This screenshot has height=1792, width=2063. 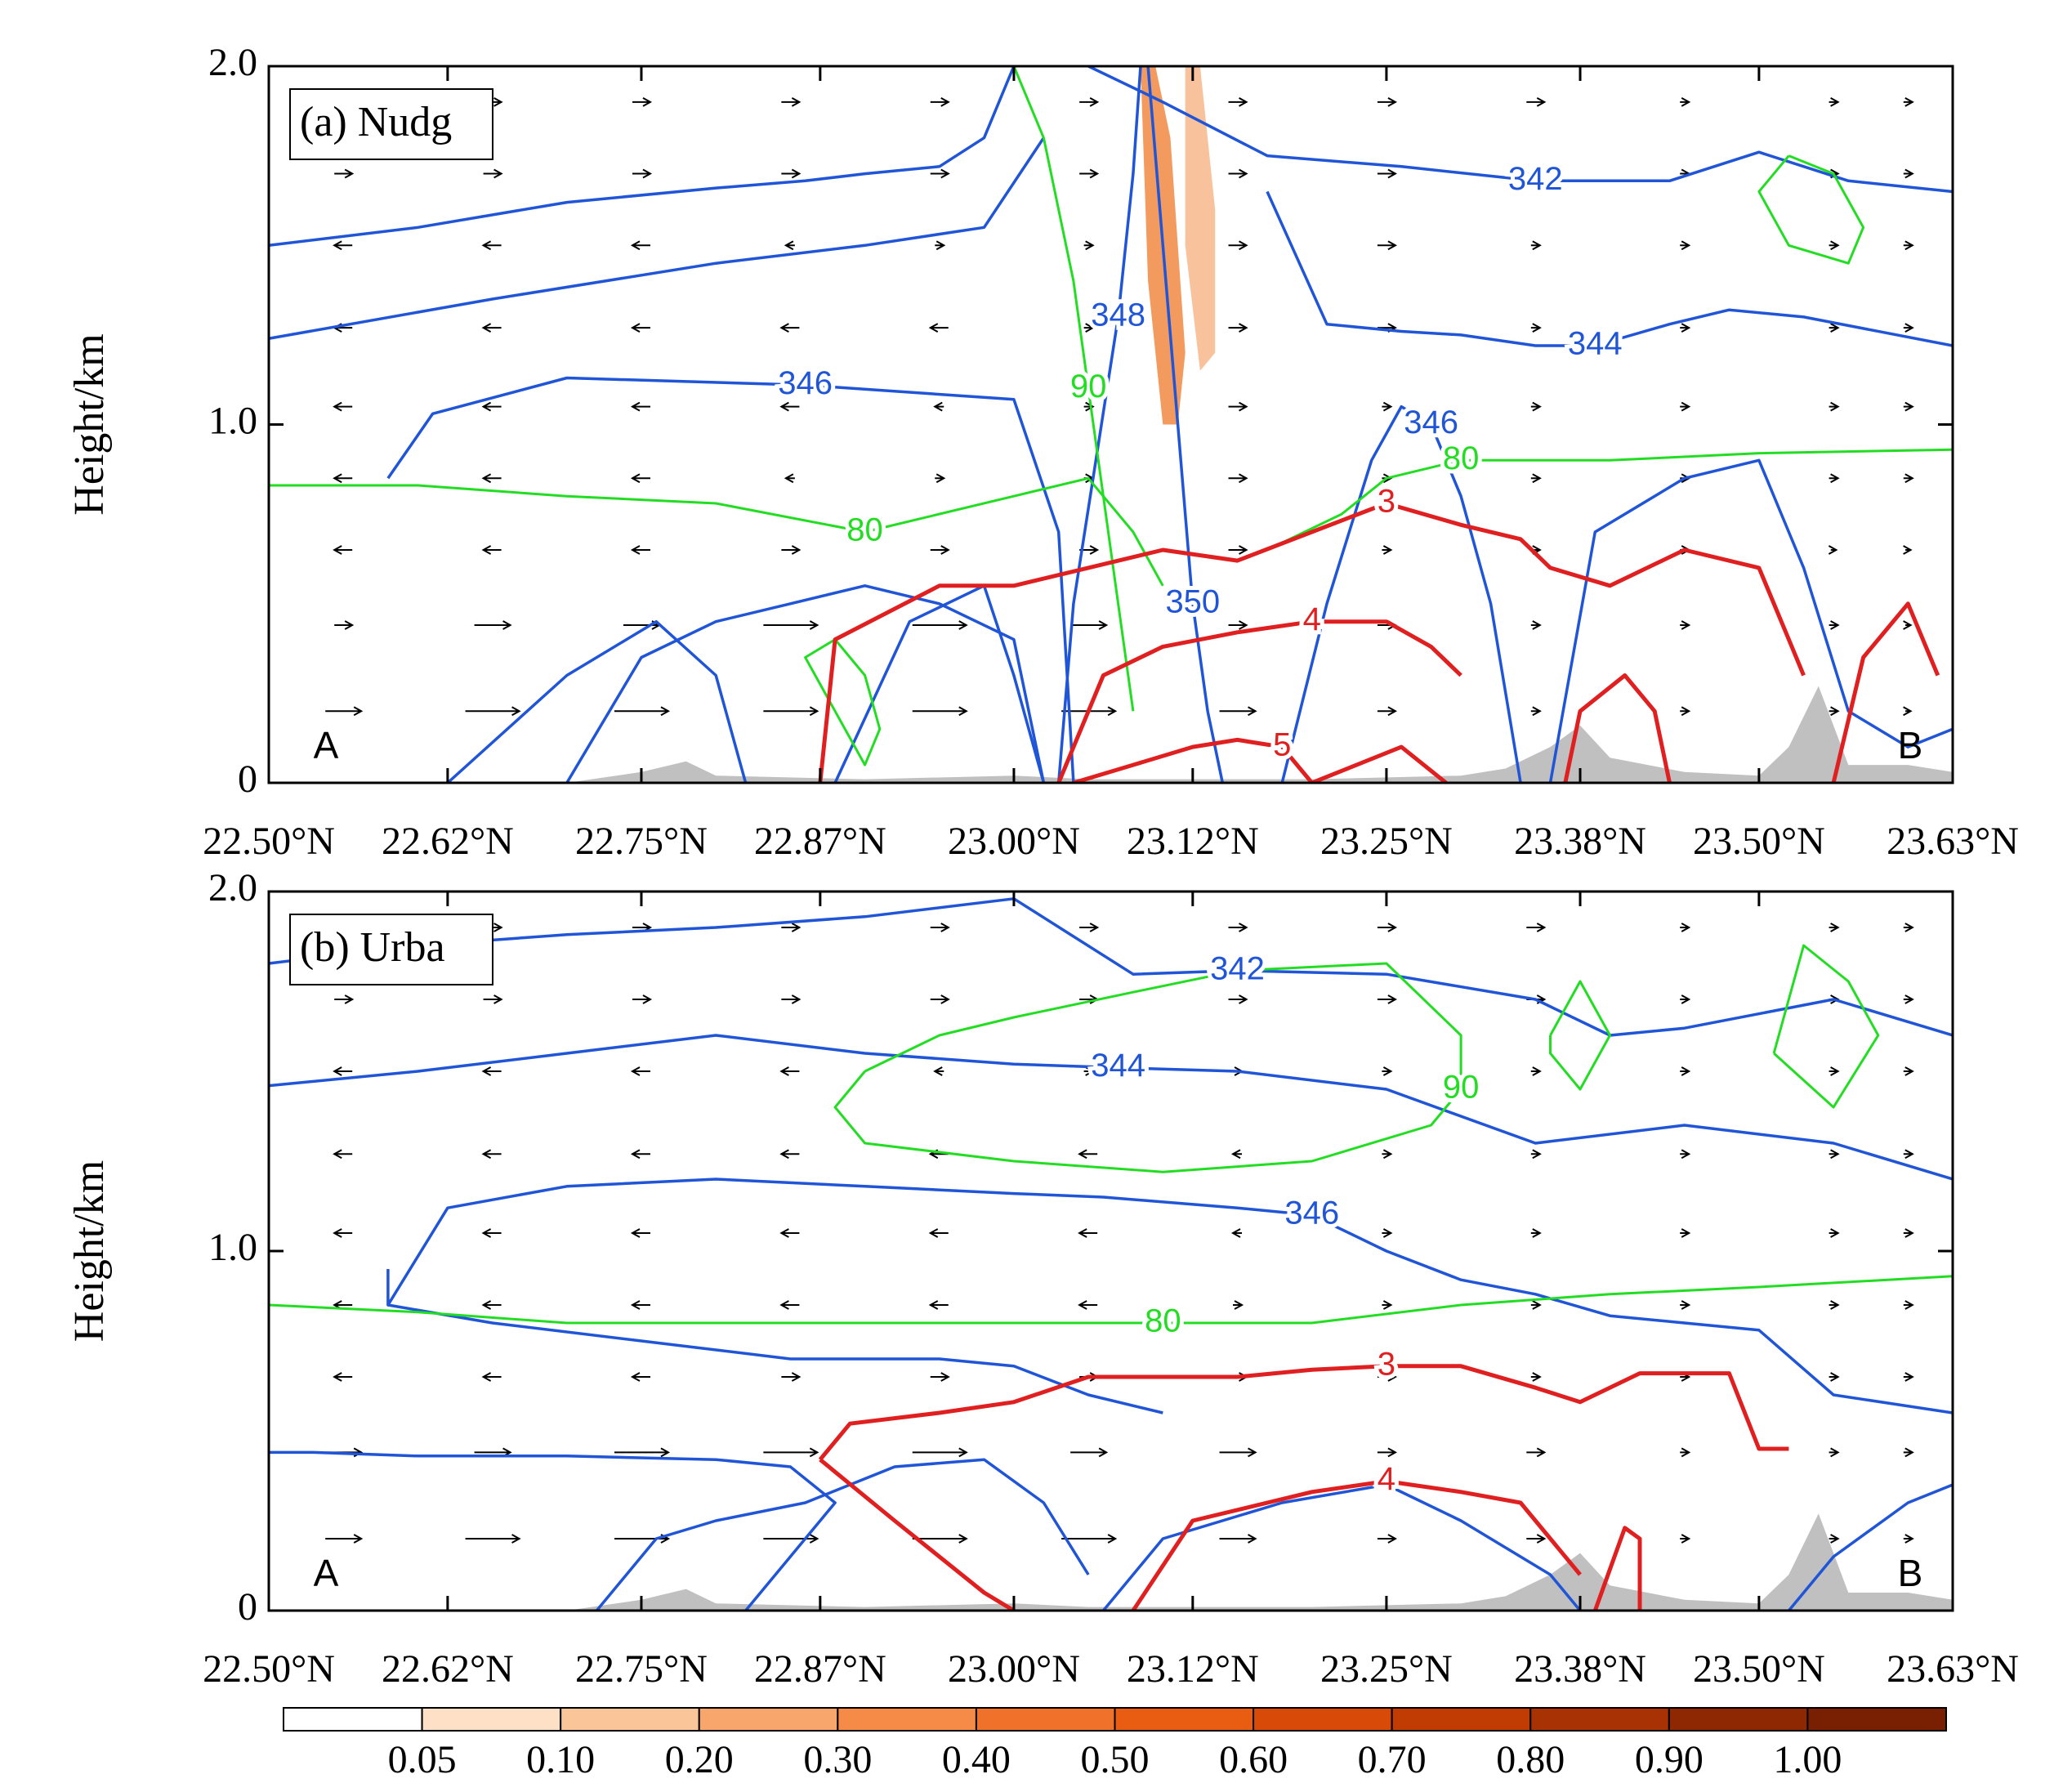 What do you see at coordinates (560, 1759) in the screenshot?
I see `colorbar-label: 0.10` at bounding box center [560, 1759].